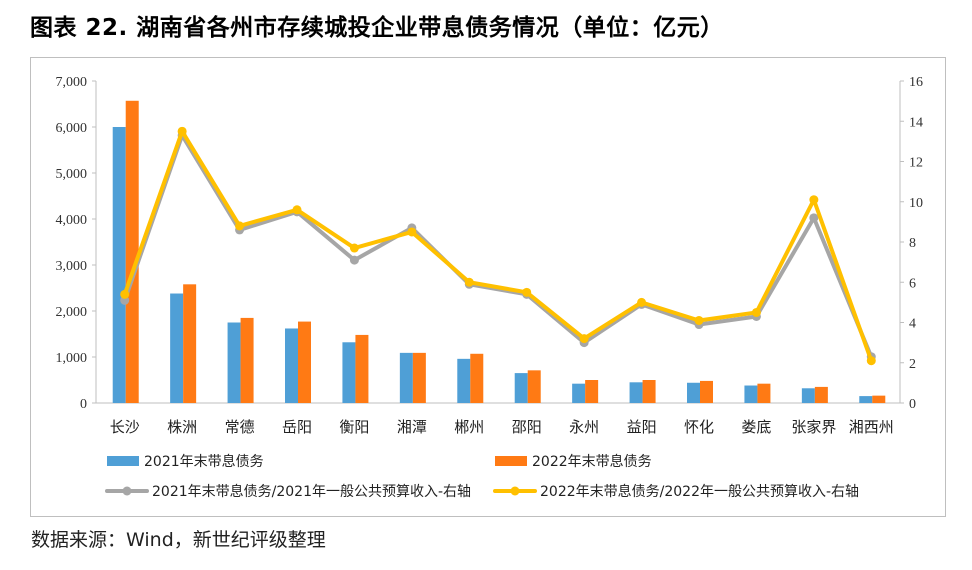 The height and width of the screenshot is (570, 972). Describe the element at coordinates (412, 427) in the screenshot. I see `x-category-label: 湘潭` at that location.